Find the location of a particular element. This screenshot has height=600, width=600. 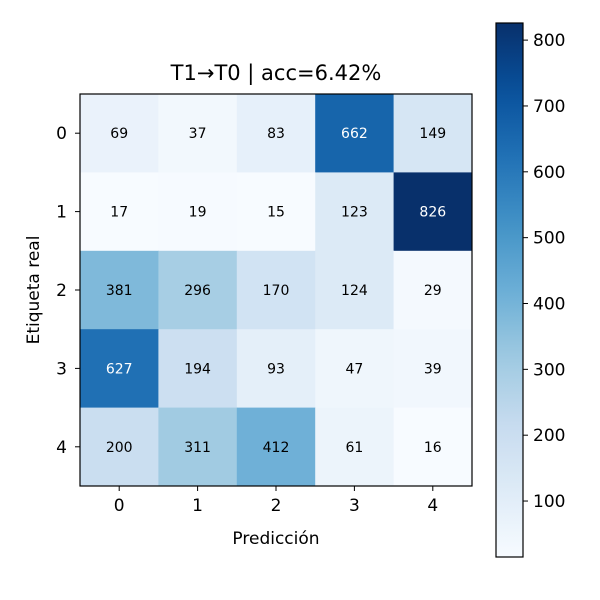

y-tick-label: 0 is located at coordinates (61, 134).